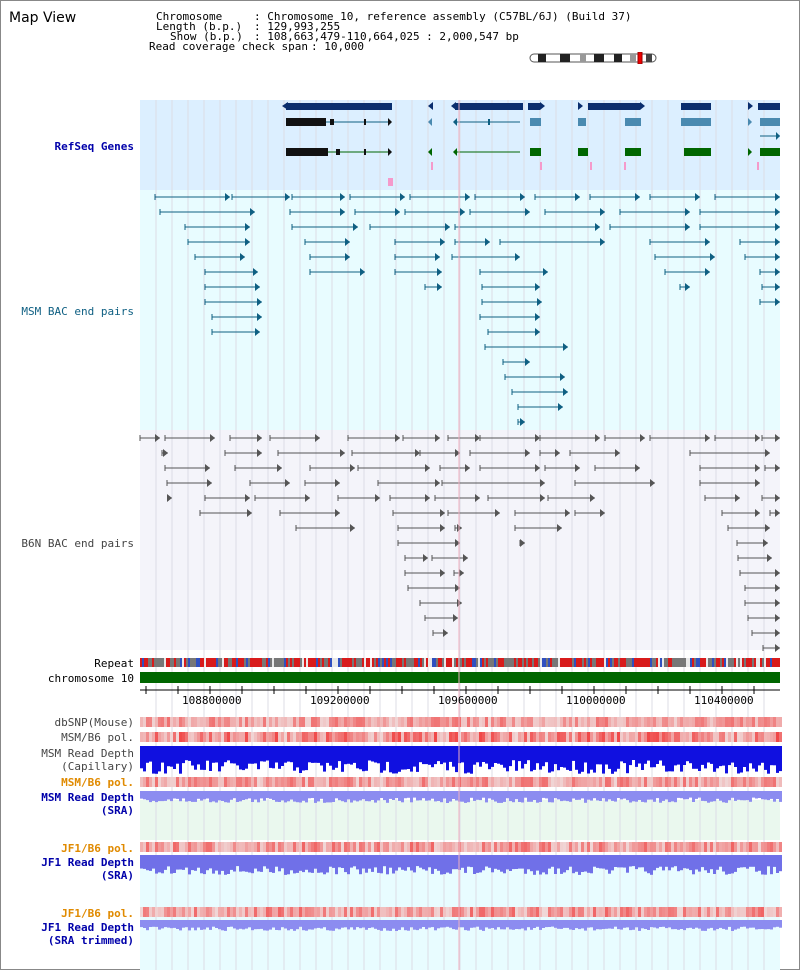 This screenshot has width=800, height=970. I want to click on b6n-bac-track-label: B6N BAC end pairs, so click(77, 543).